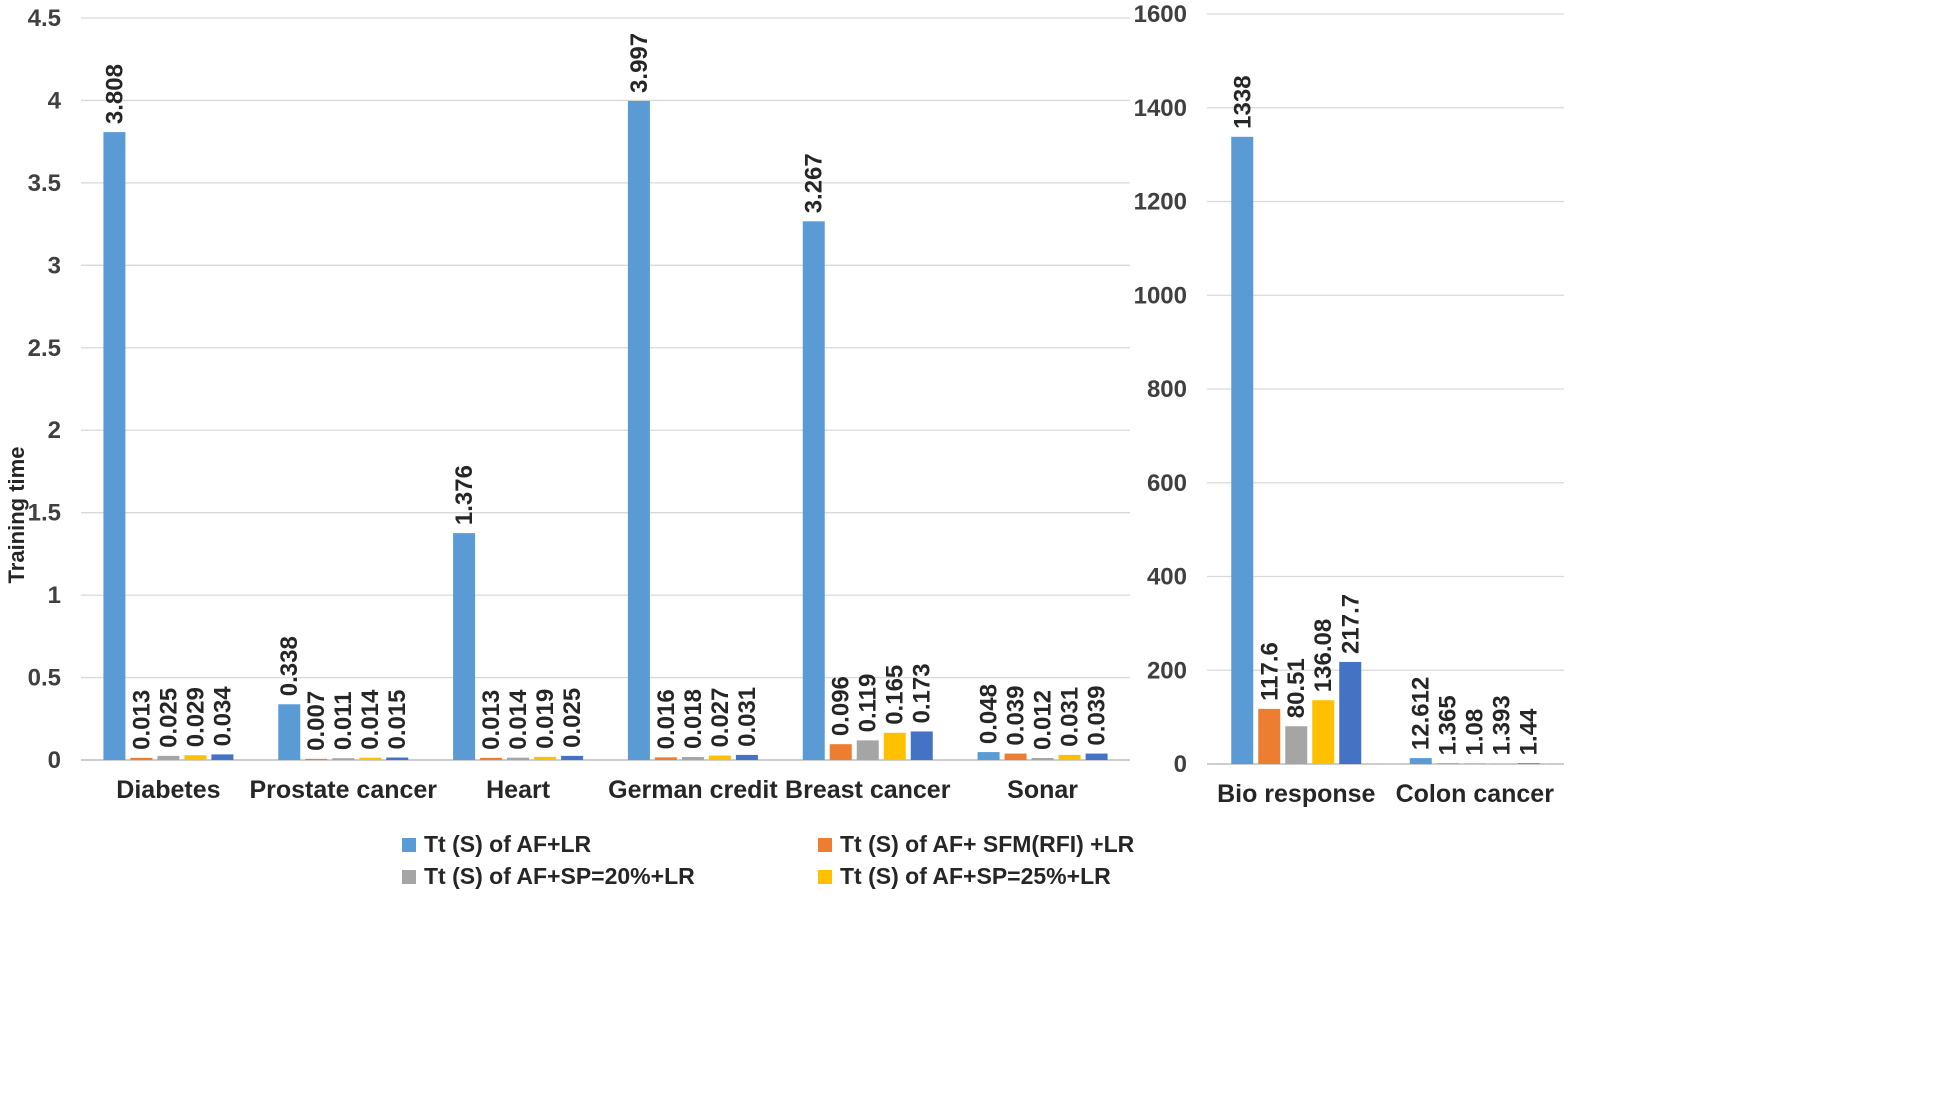 This screenshot has width=1950, height=1117. What do you see at coordinates (1475, 794) in the screenshot?
I see `category-label-colon-cancer: Colon cancer` at bounding box center [1475, 794].